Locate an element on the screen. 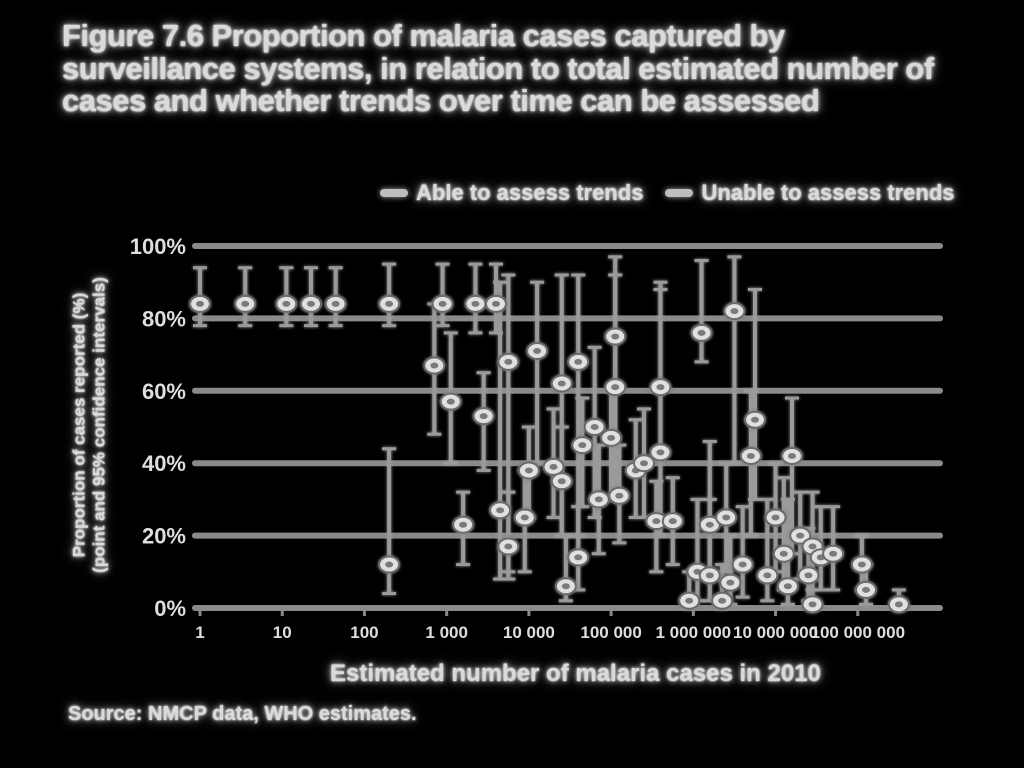 The height and width of the screenshot is (768, 1024). legend-label-unable: Unable to assess trends is located at coordinates (828, 192).